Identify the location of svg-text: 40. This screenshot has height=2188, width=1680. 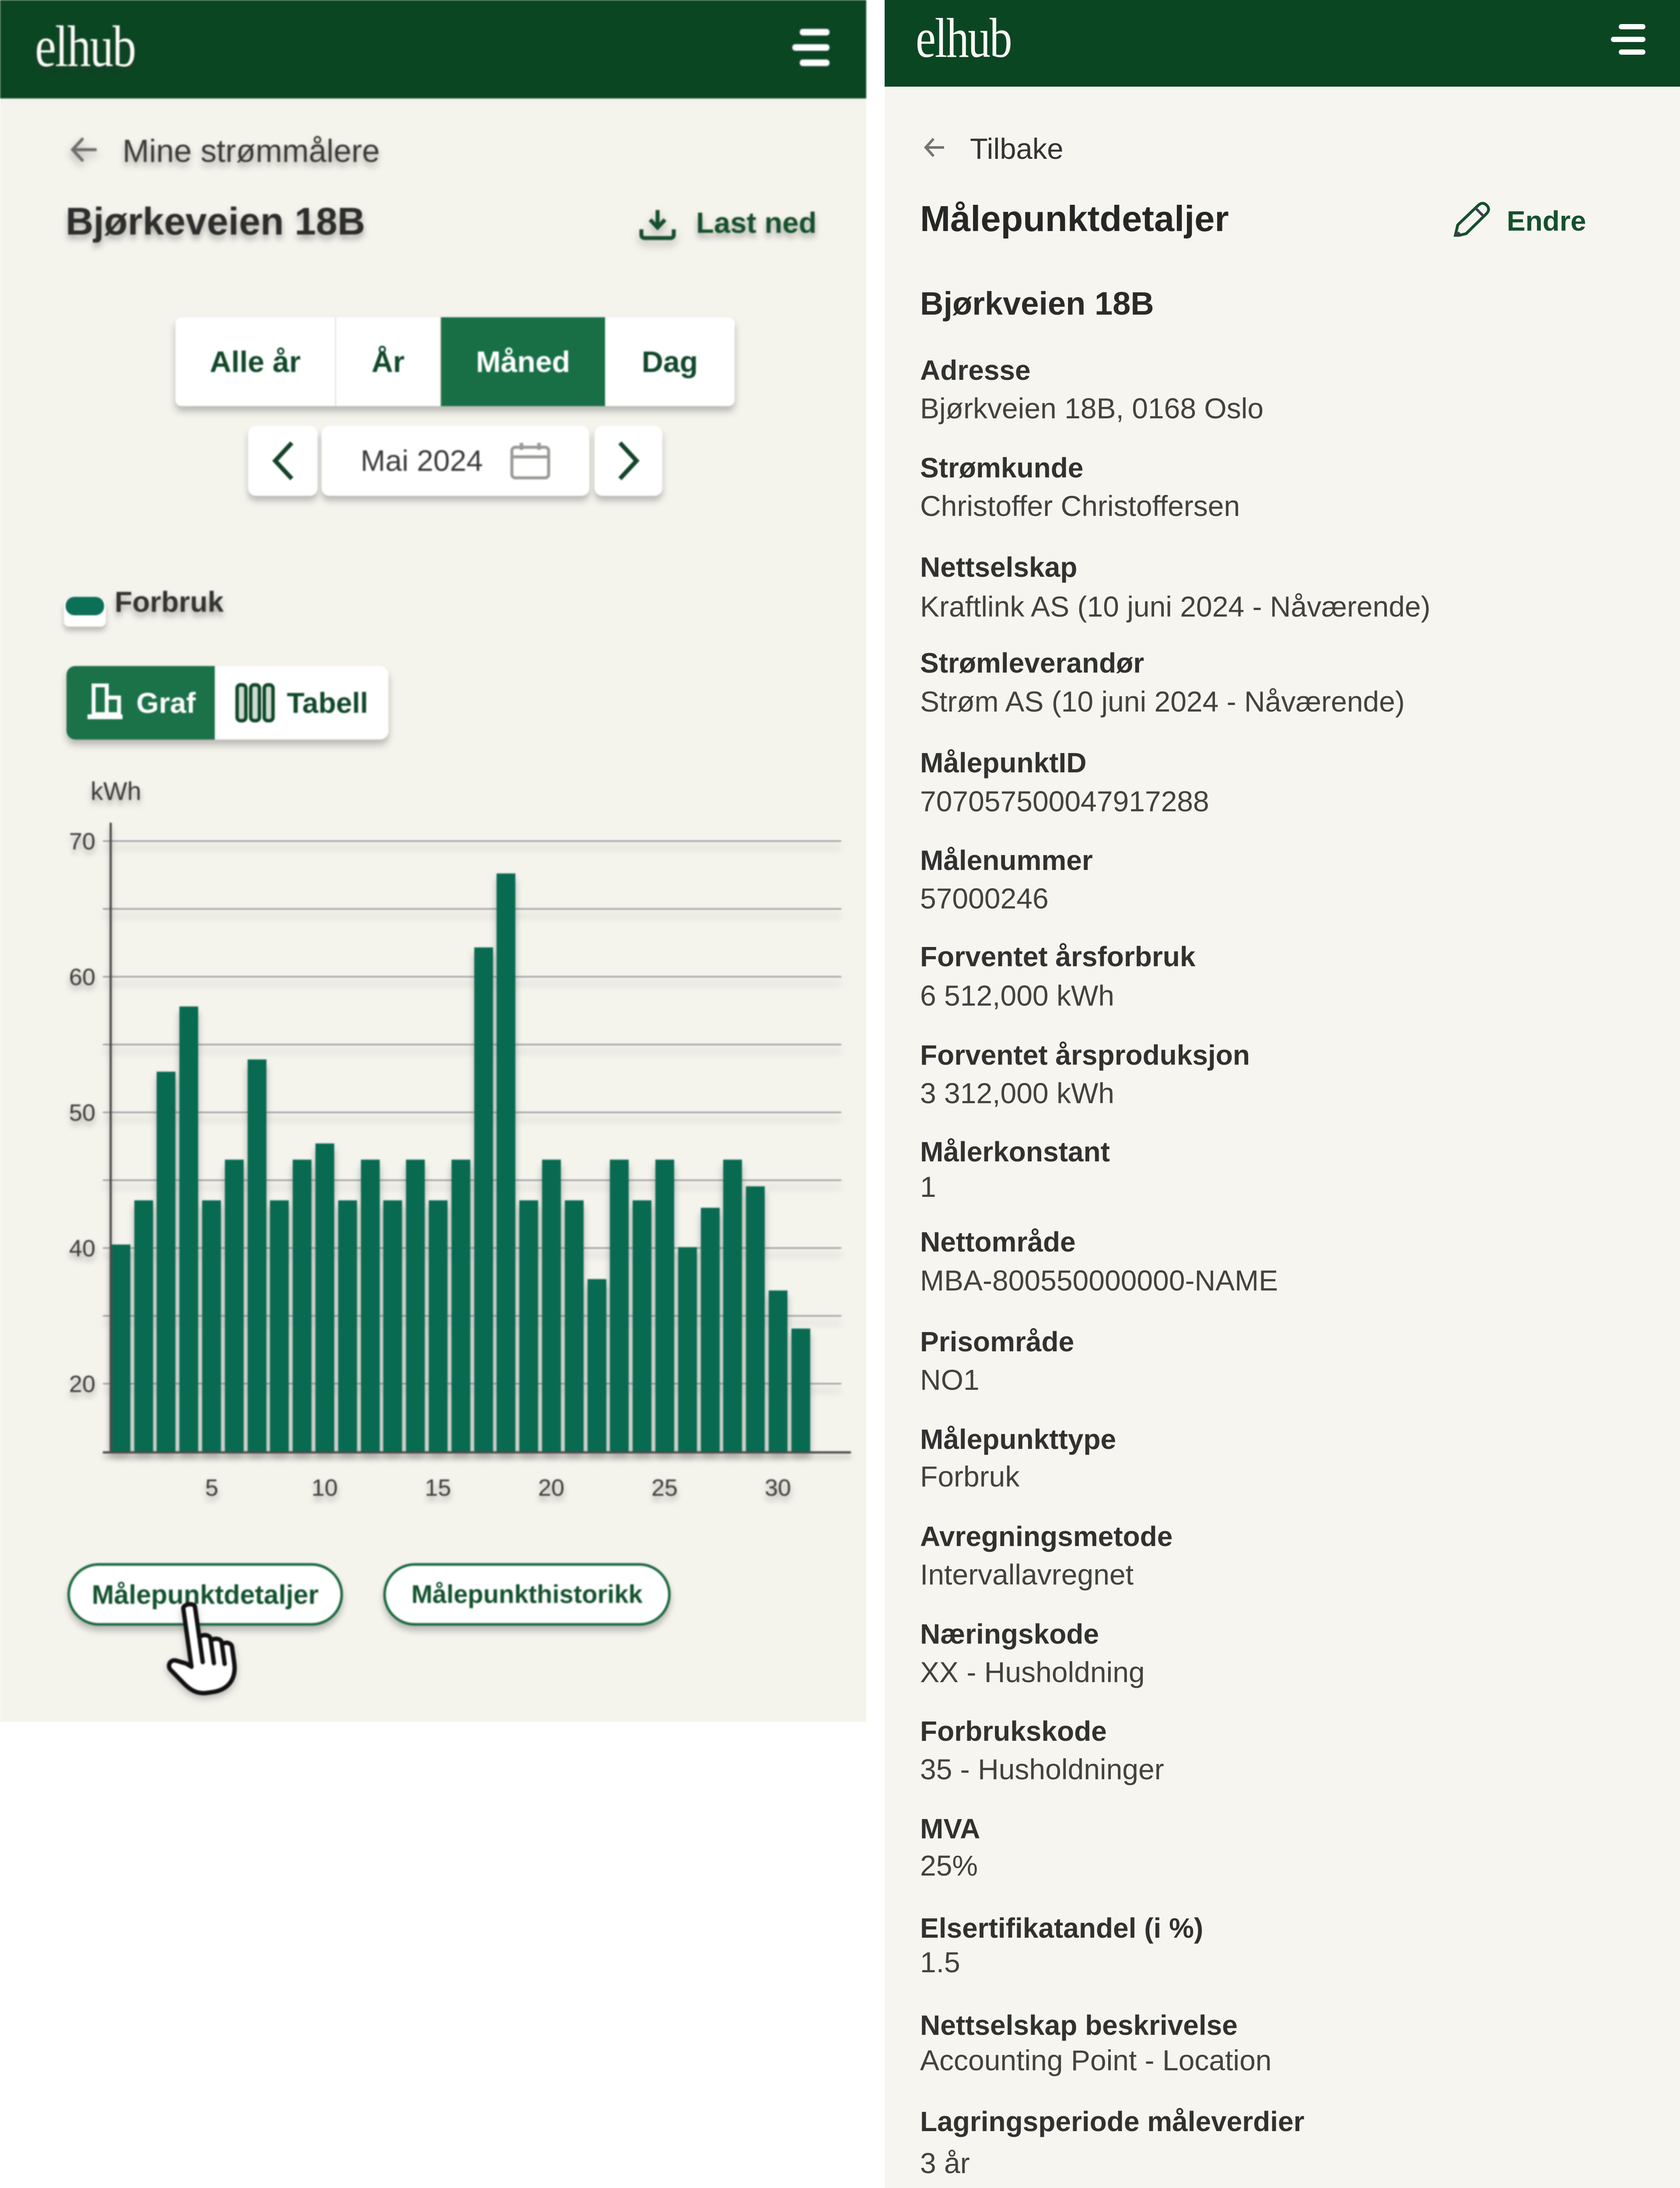
(82, 1248).